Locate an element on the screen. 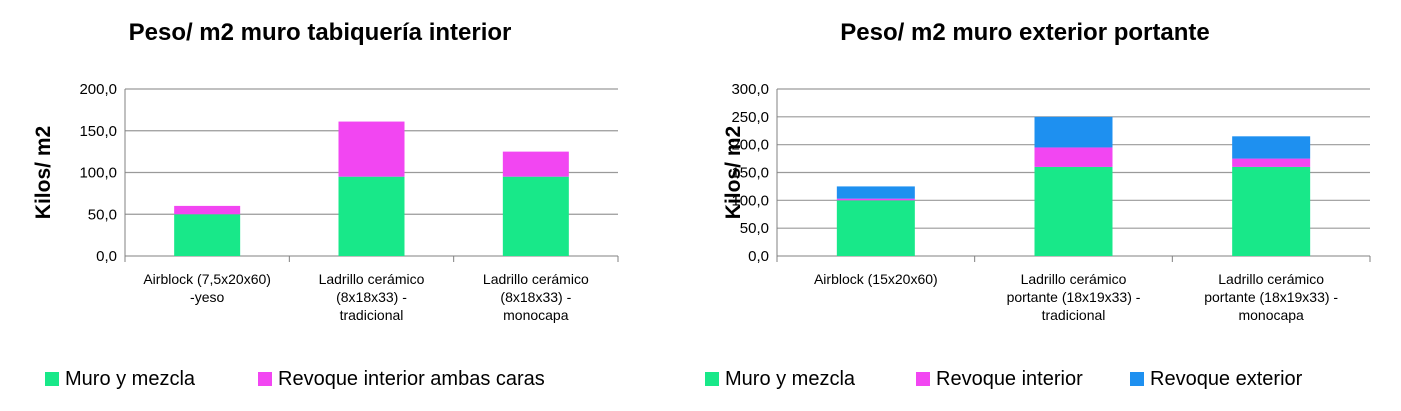  legend-label-3: Revoque exterior is located at coordinates (1226, 379).